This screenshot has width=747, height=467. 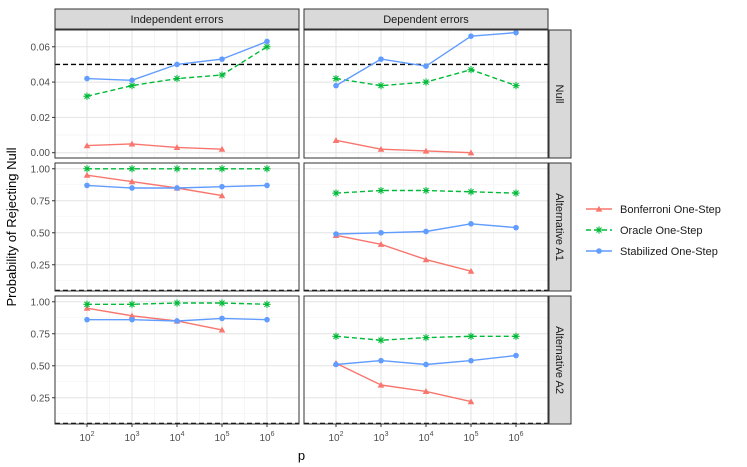 What do you see at coordinates (661, 231) in the screenshot?
I see `legend-label: Oracle One-Step` at bounding box center [661, 231].